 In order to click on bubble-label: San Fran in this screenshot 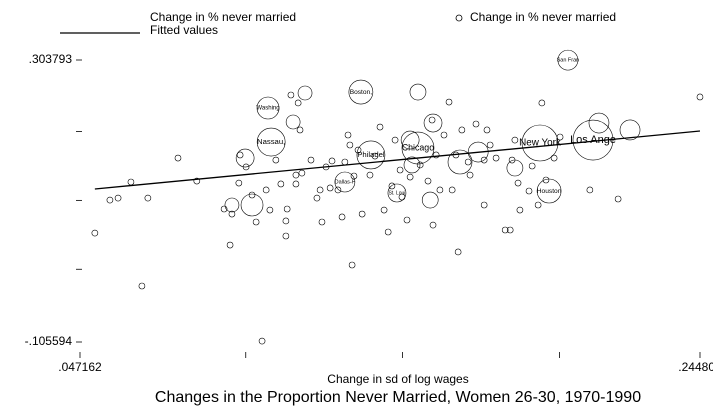, I will do `click(568, 61)`.